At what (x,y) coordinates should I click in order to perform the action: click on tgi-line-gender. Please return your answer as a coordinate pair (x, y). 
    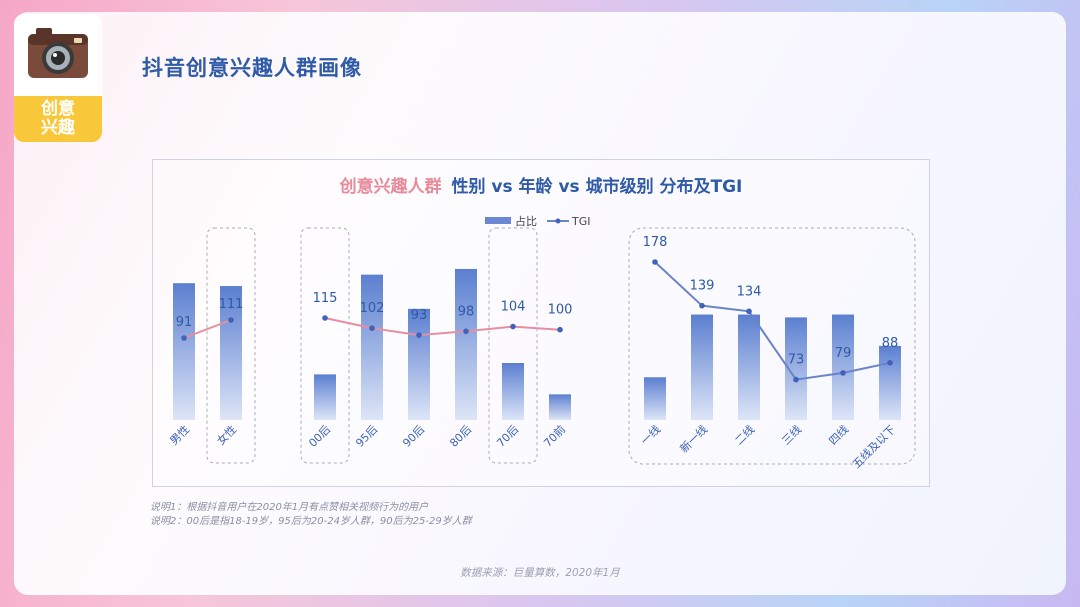
    Looking at the image, I should click on (207, 329).